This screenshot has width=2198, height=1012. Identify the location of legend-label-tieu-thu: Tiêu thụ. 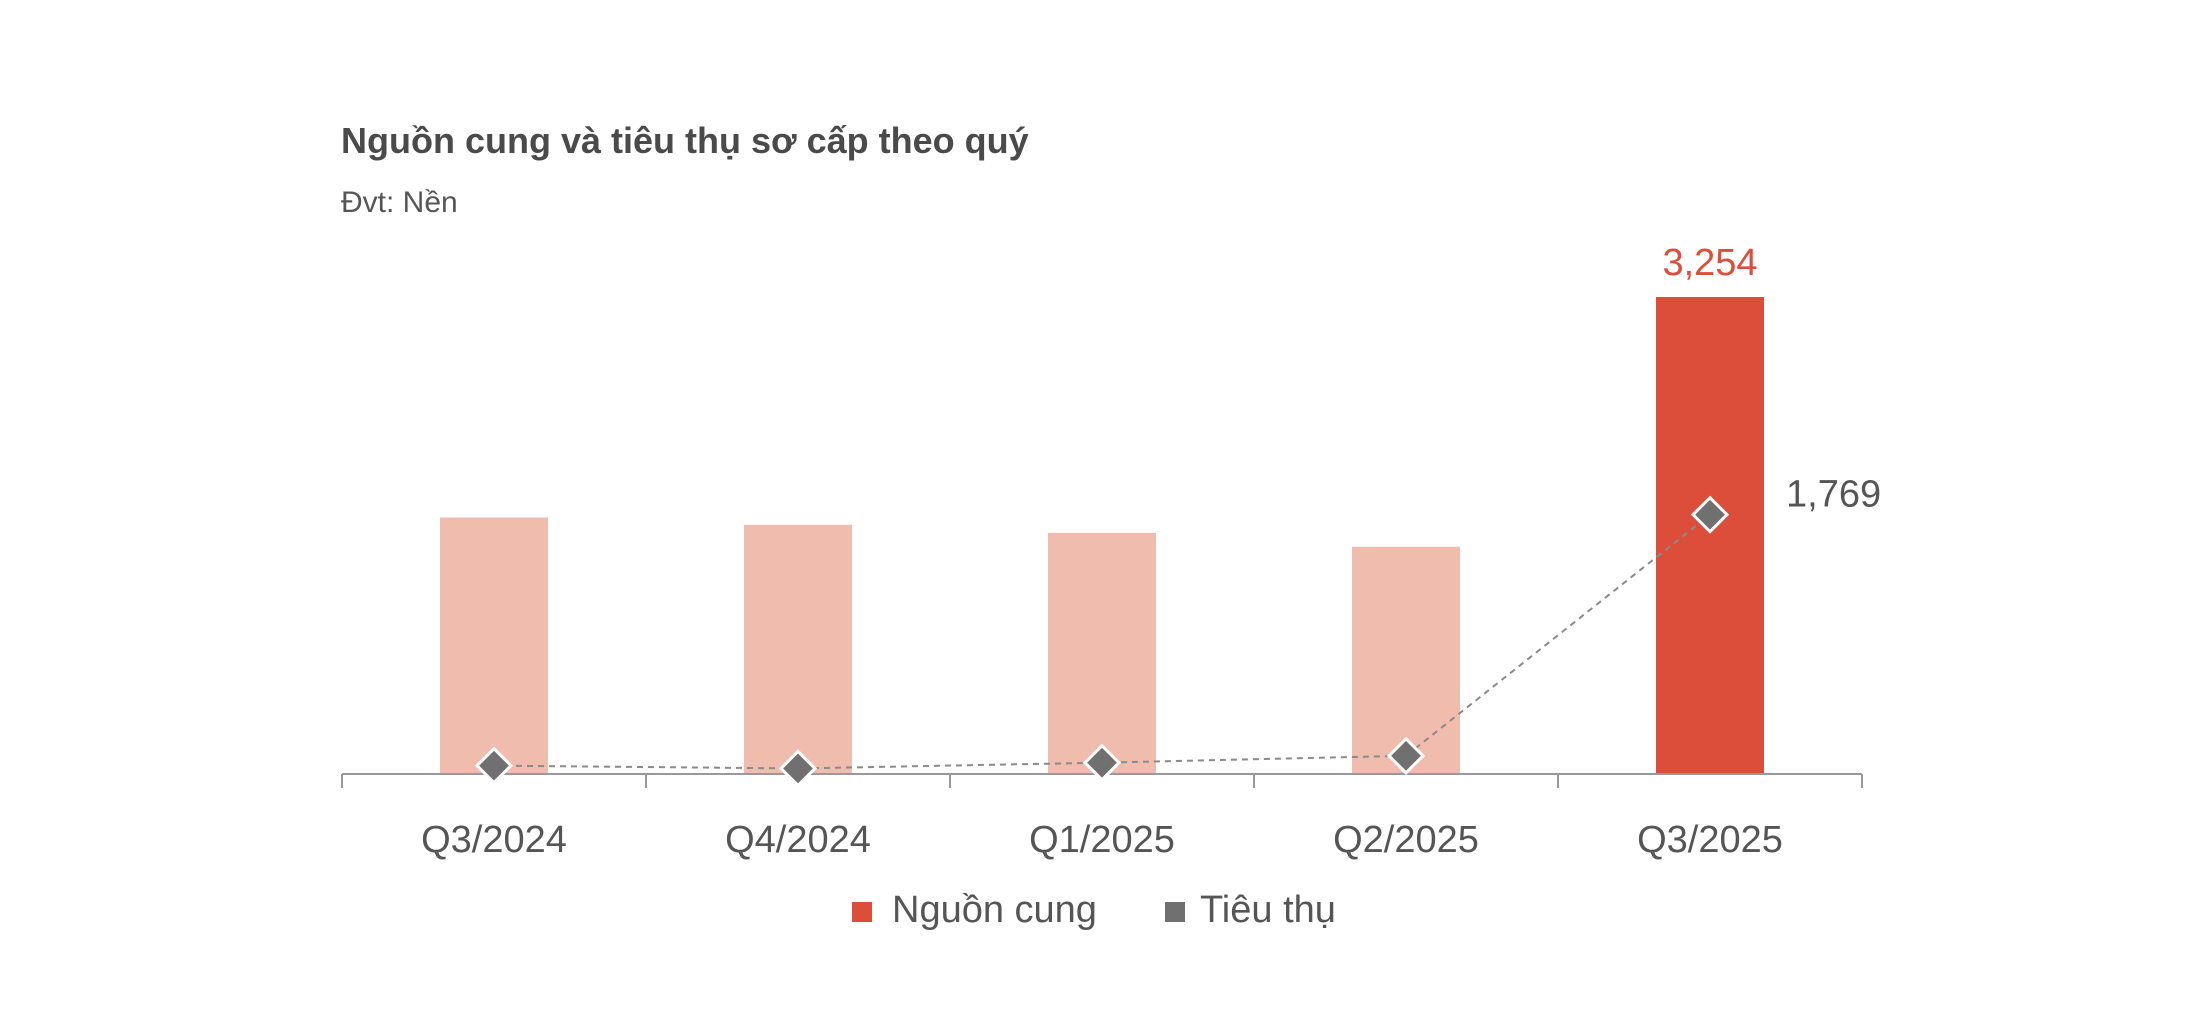
(1268, 910).